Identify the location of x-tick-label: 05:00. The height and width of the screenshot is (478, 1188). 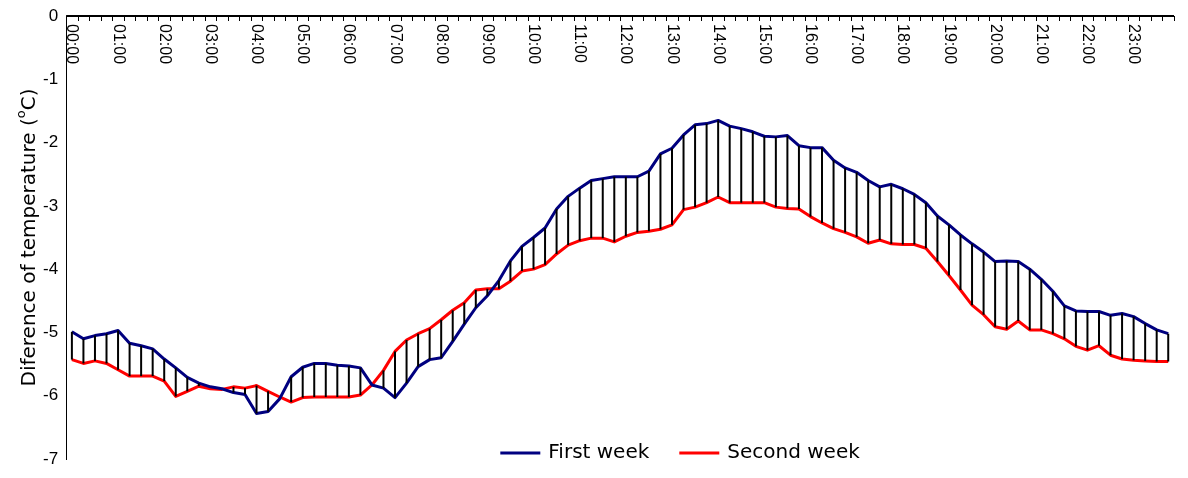
(304, 44).